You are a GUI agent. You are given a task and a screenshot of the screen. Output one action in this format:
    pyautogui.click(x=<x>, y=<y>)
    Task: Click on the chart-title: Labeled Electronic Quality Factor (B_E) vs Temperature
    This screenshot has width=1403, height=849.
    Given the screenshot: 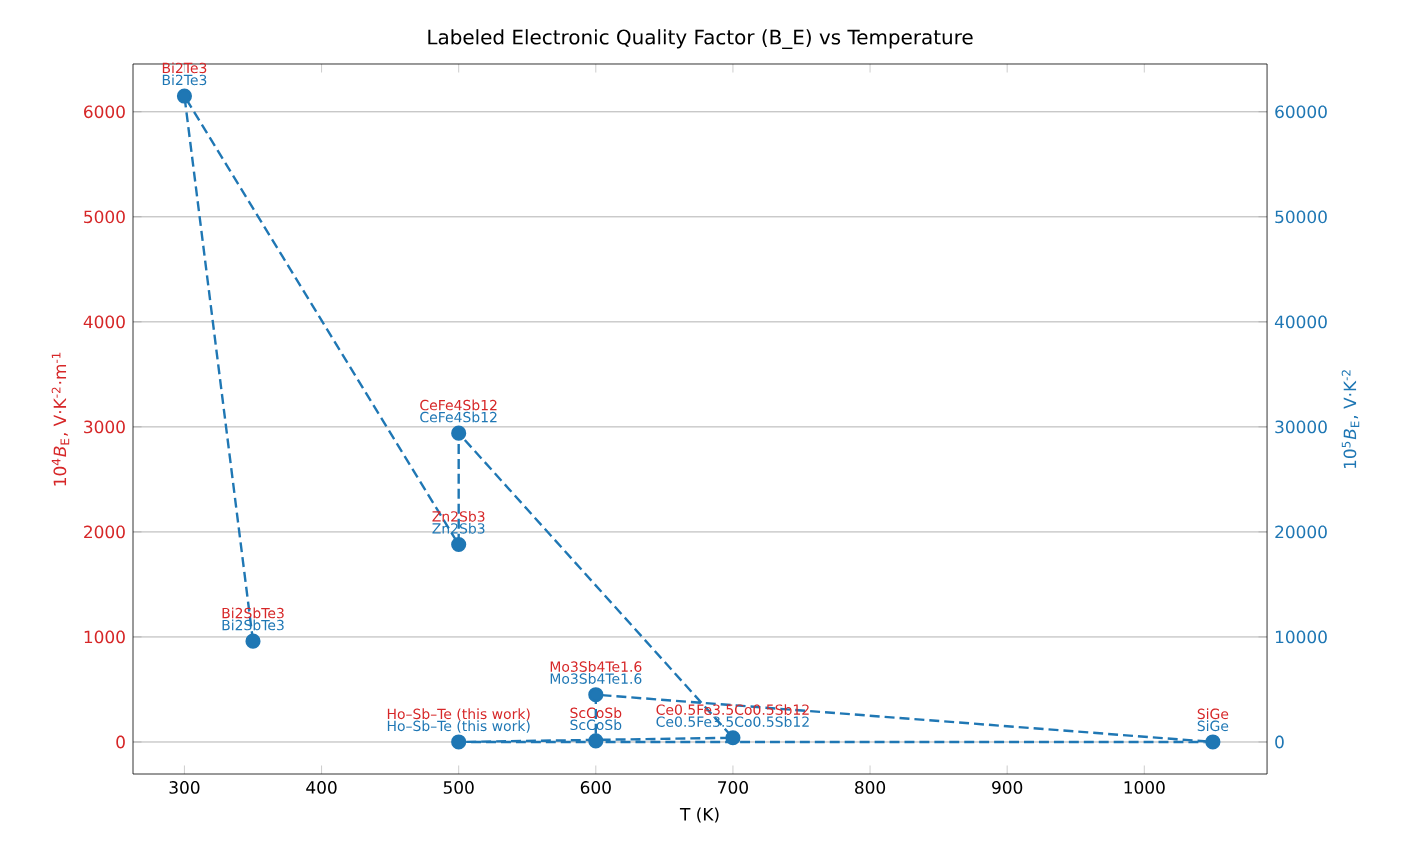 What is the action you would take?
    pyautogui.click(x=700, y=39)
    